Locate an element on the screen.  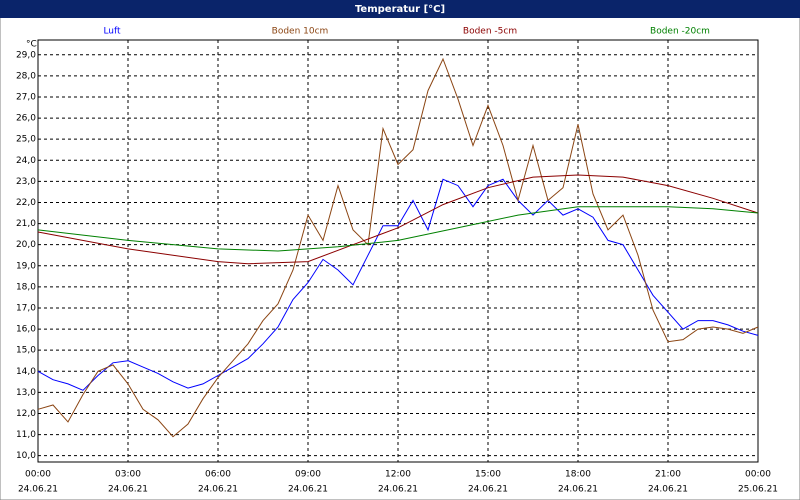
x-tick-label: 09:00 is located at coordinates (308, 475).